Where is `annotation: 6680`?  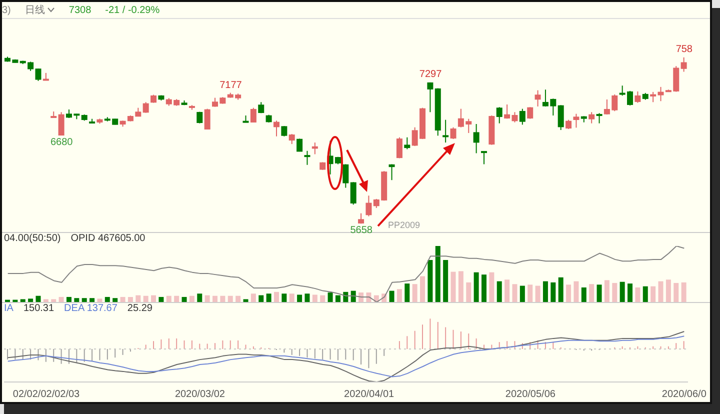 annotation: 6680 is located at coordinates (62, 142).